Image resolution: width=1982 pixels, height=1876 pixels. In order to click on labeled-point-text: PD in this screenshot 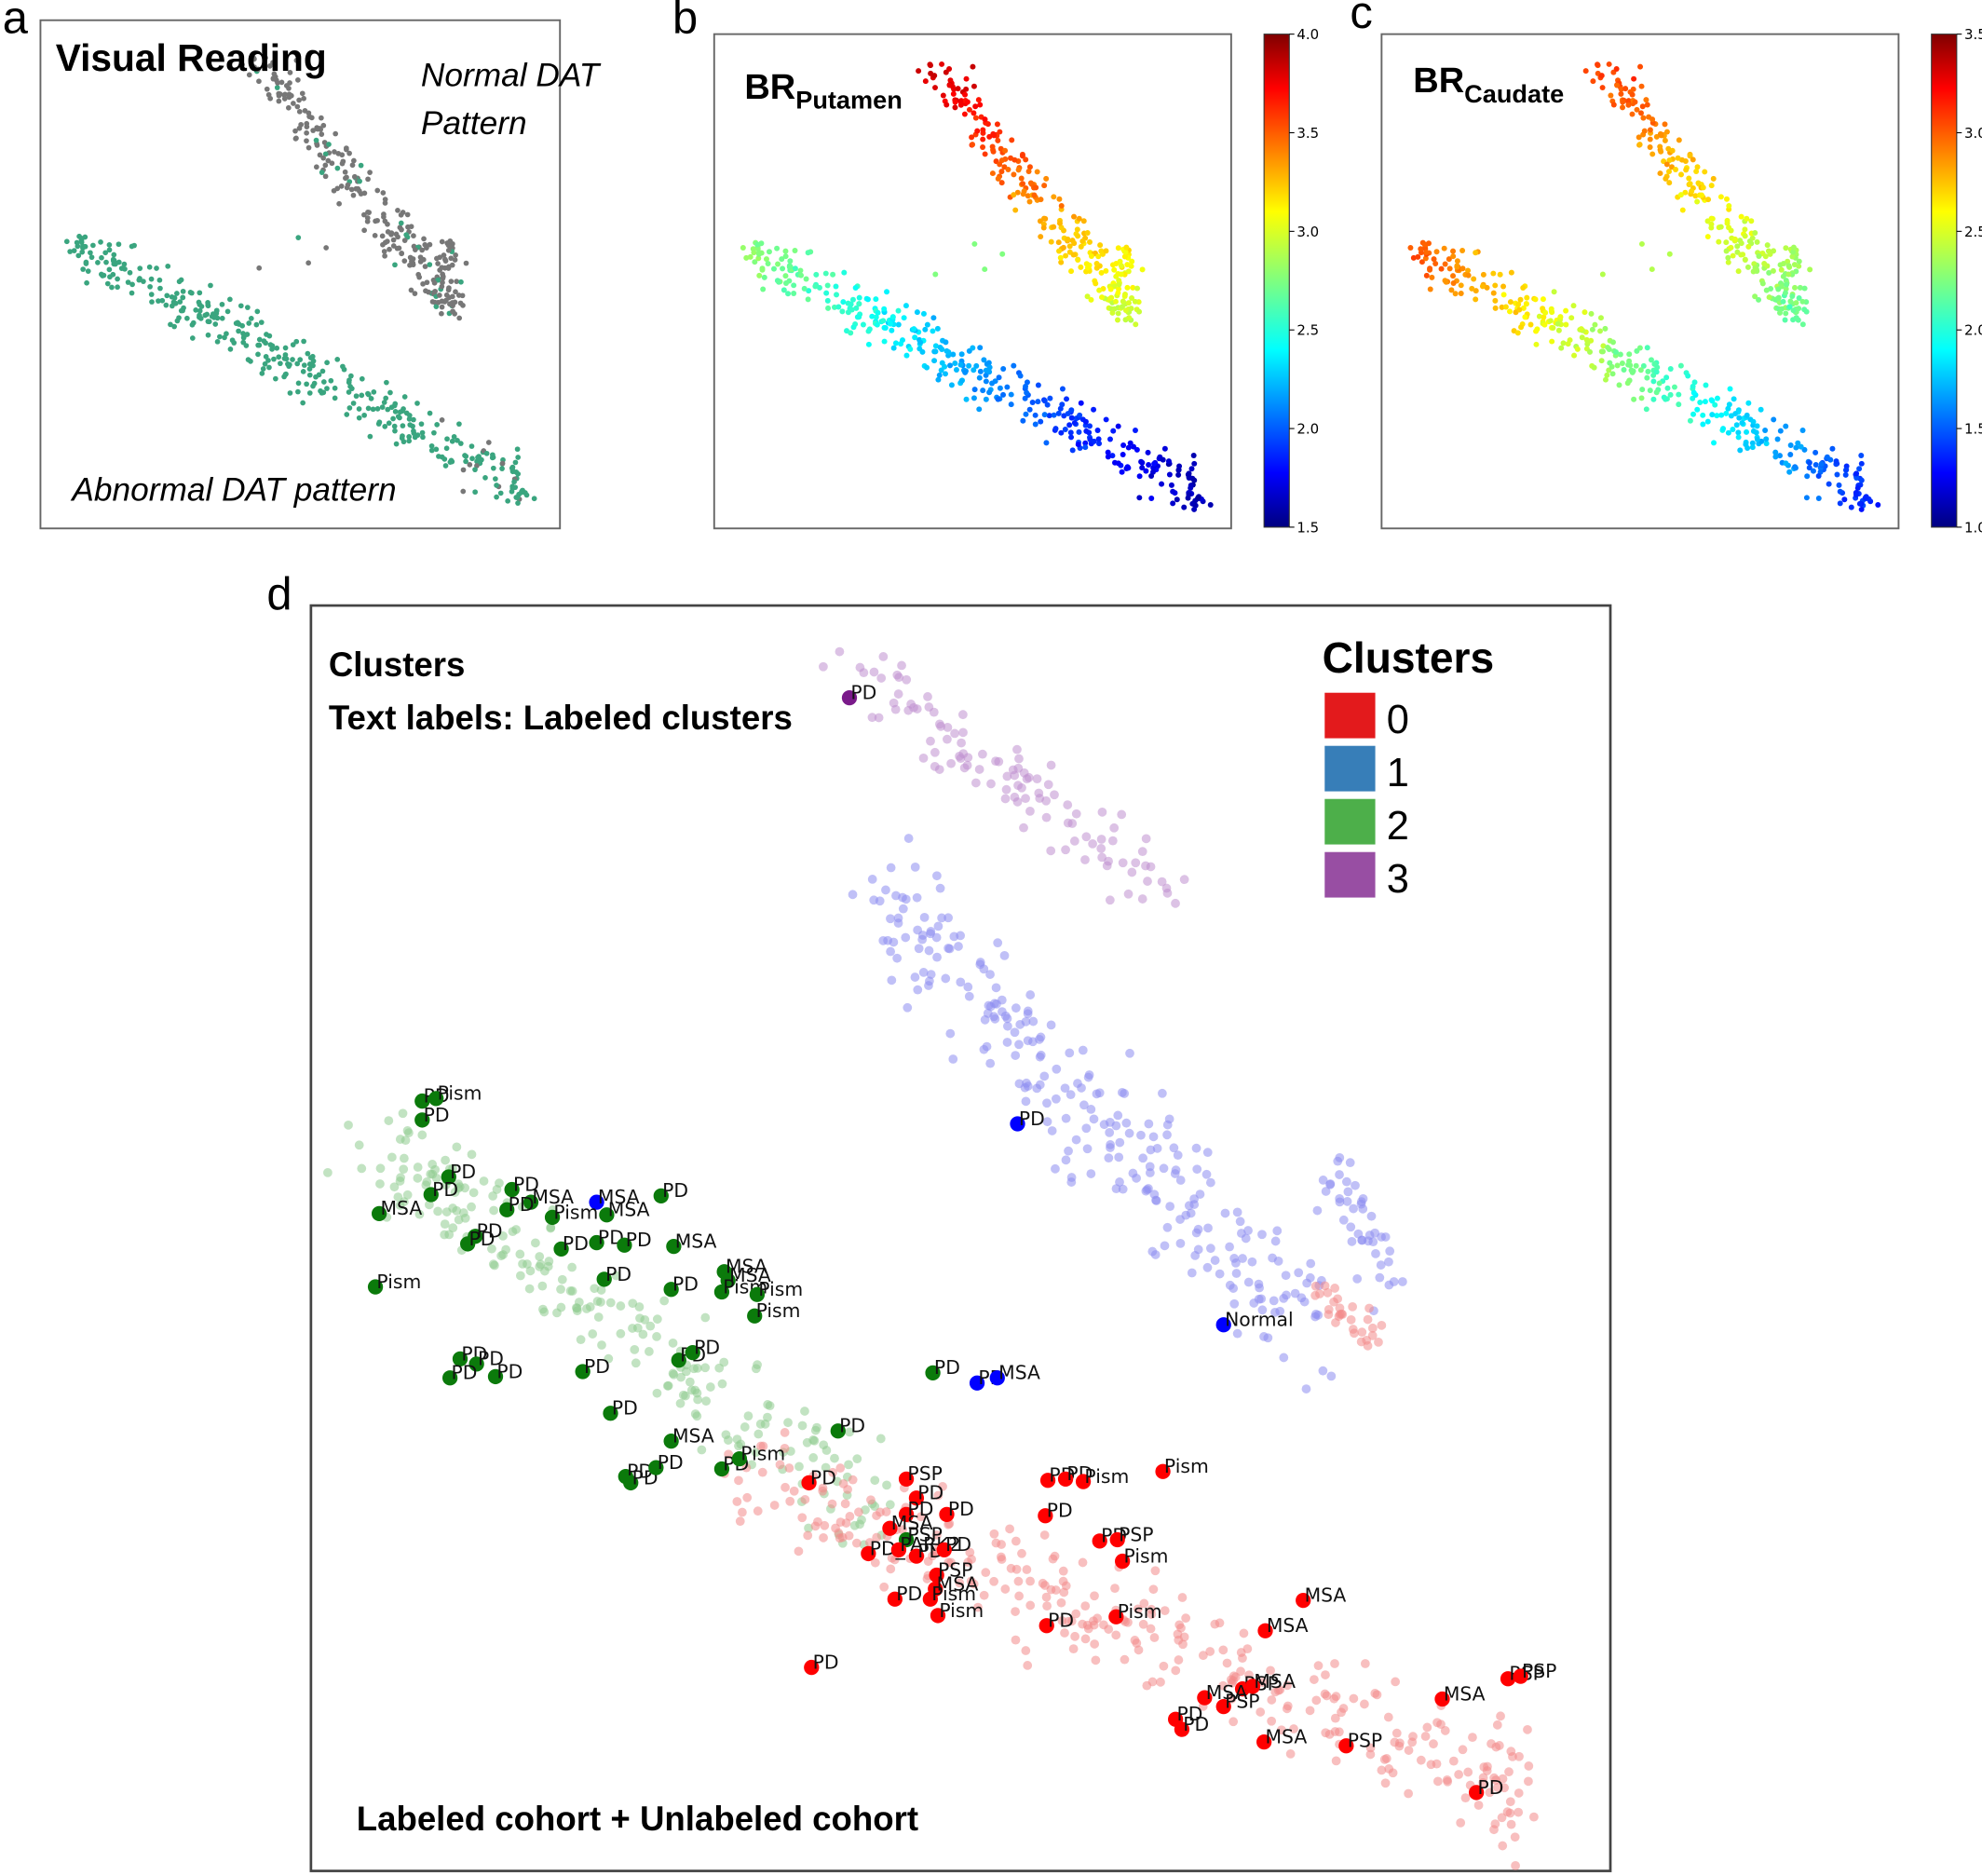, I will do `click(576, 1243)`.